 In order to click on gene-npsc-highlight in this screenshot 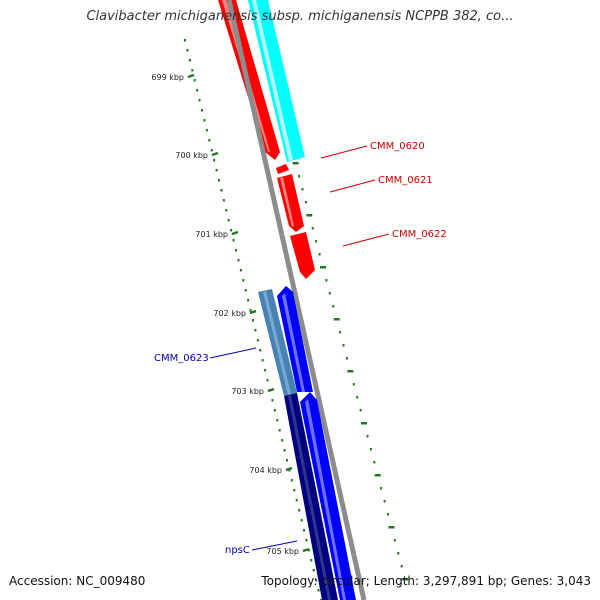, I will do `click(309, 497)`.